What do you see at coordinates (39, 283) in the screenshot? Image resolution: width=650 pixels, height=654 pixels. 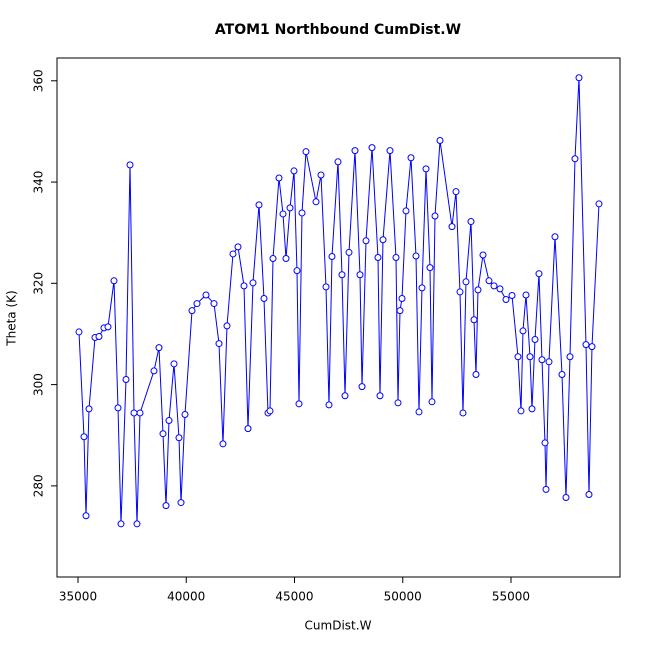 I see `y-tick-label: 320` at bounding box center [39, 283].